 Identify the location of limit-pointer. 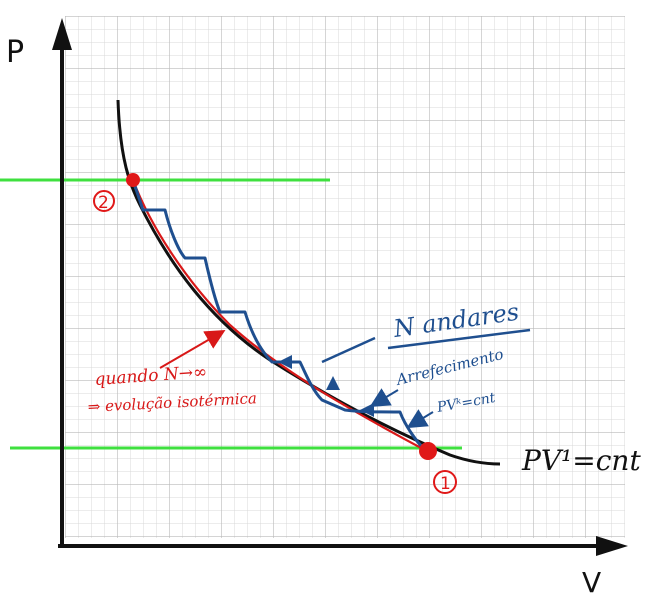
(192, 349).